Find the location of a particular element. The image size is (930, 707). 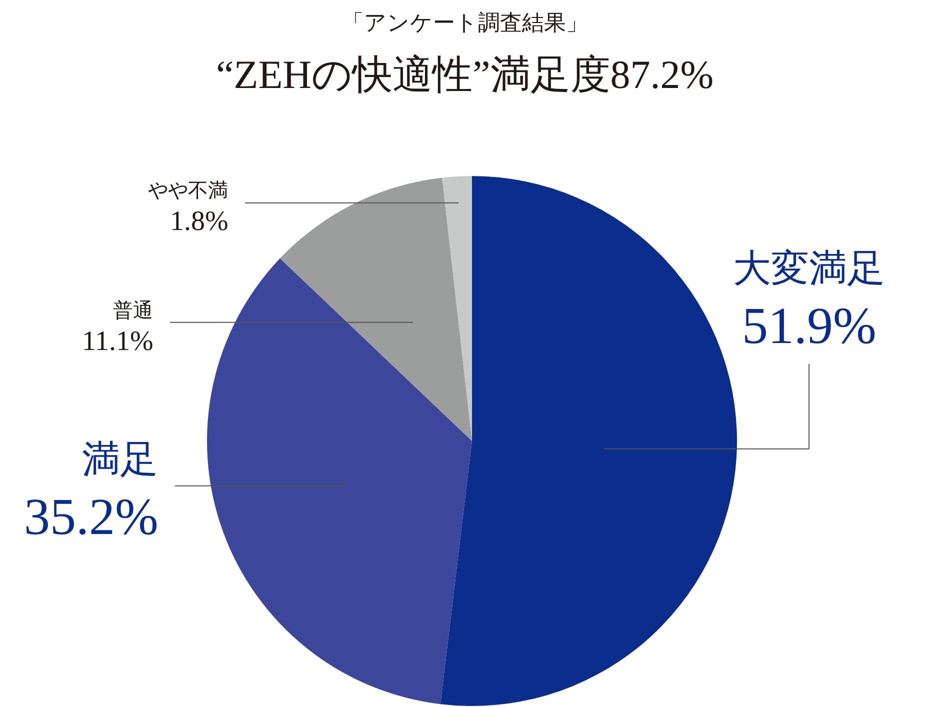

slice-label: 大変満足 is located at coordinates (809, 269).